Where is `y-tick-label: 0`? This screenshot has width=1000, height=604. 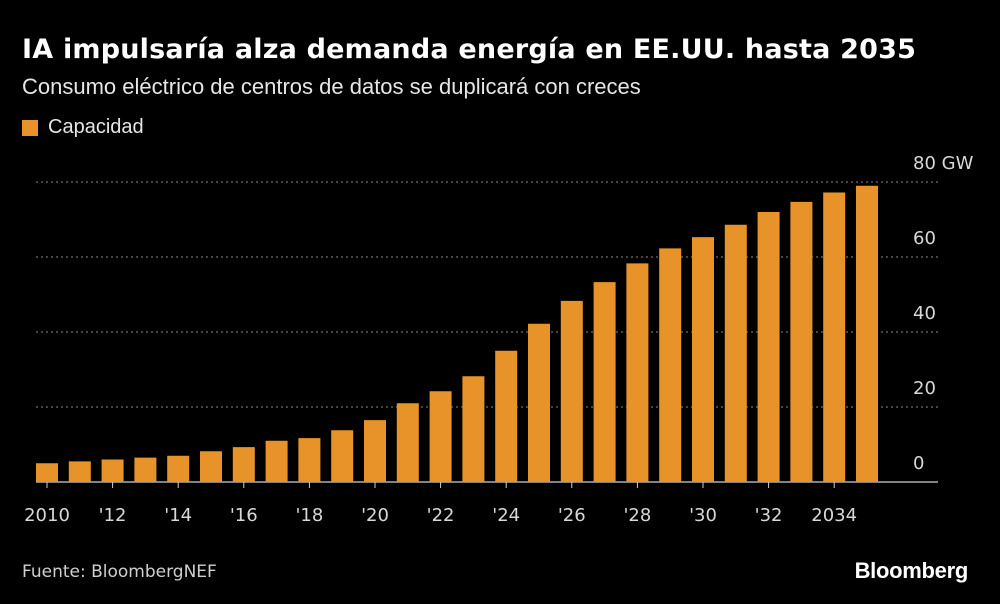 y-tick-label: 0 is located at coordinates (918, 463).